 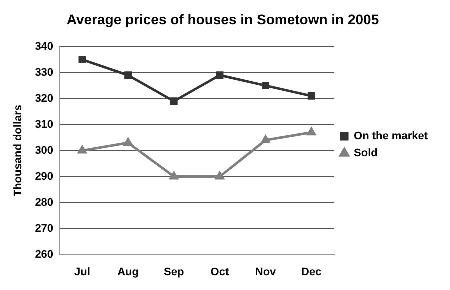 I want to click on y-tick-label: 270, so click(x=44, y=228).